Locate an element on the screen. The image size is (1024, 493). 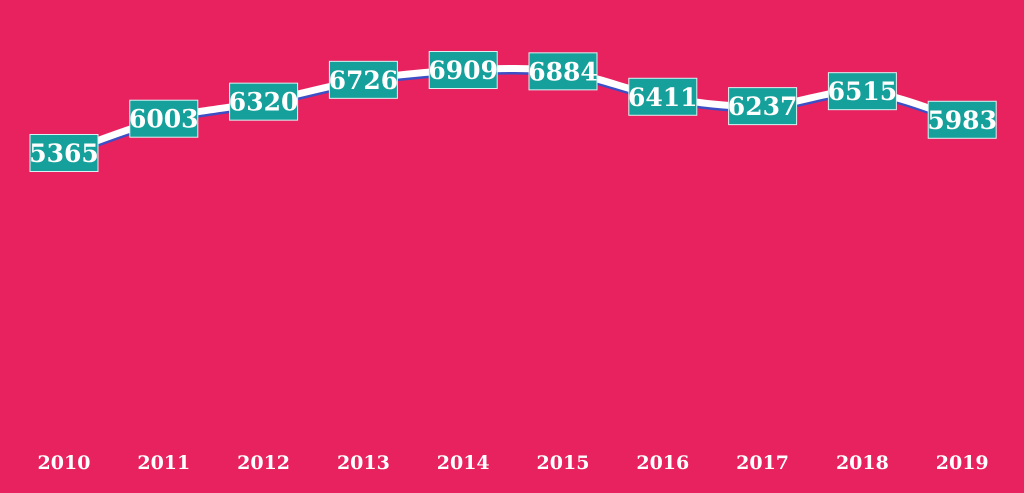
x-tick-label-2010: 2010 is located at coordinates (64, 463).